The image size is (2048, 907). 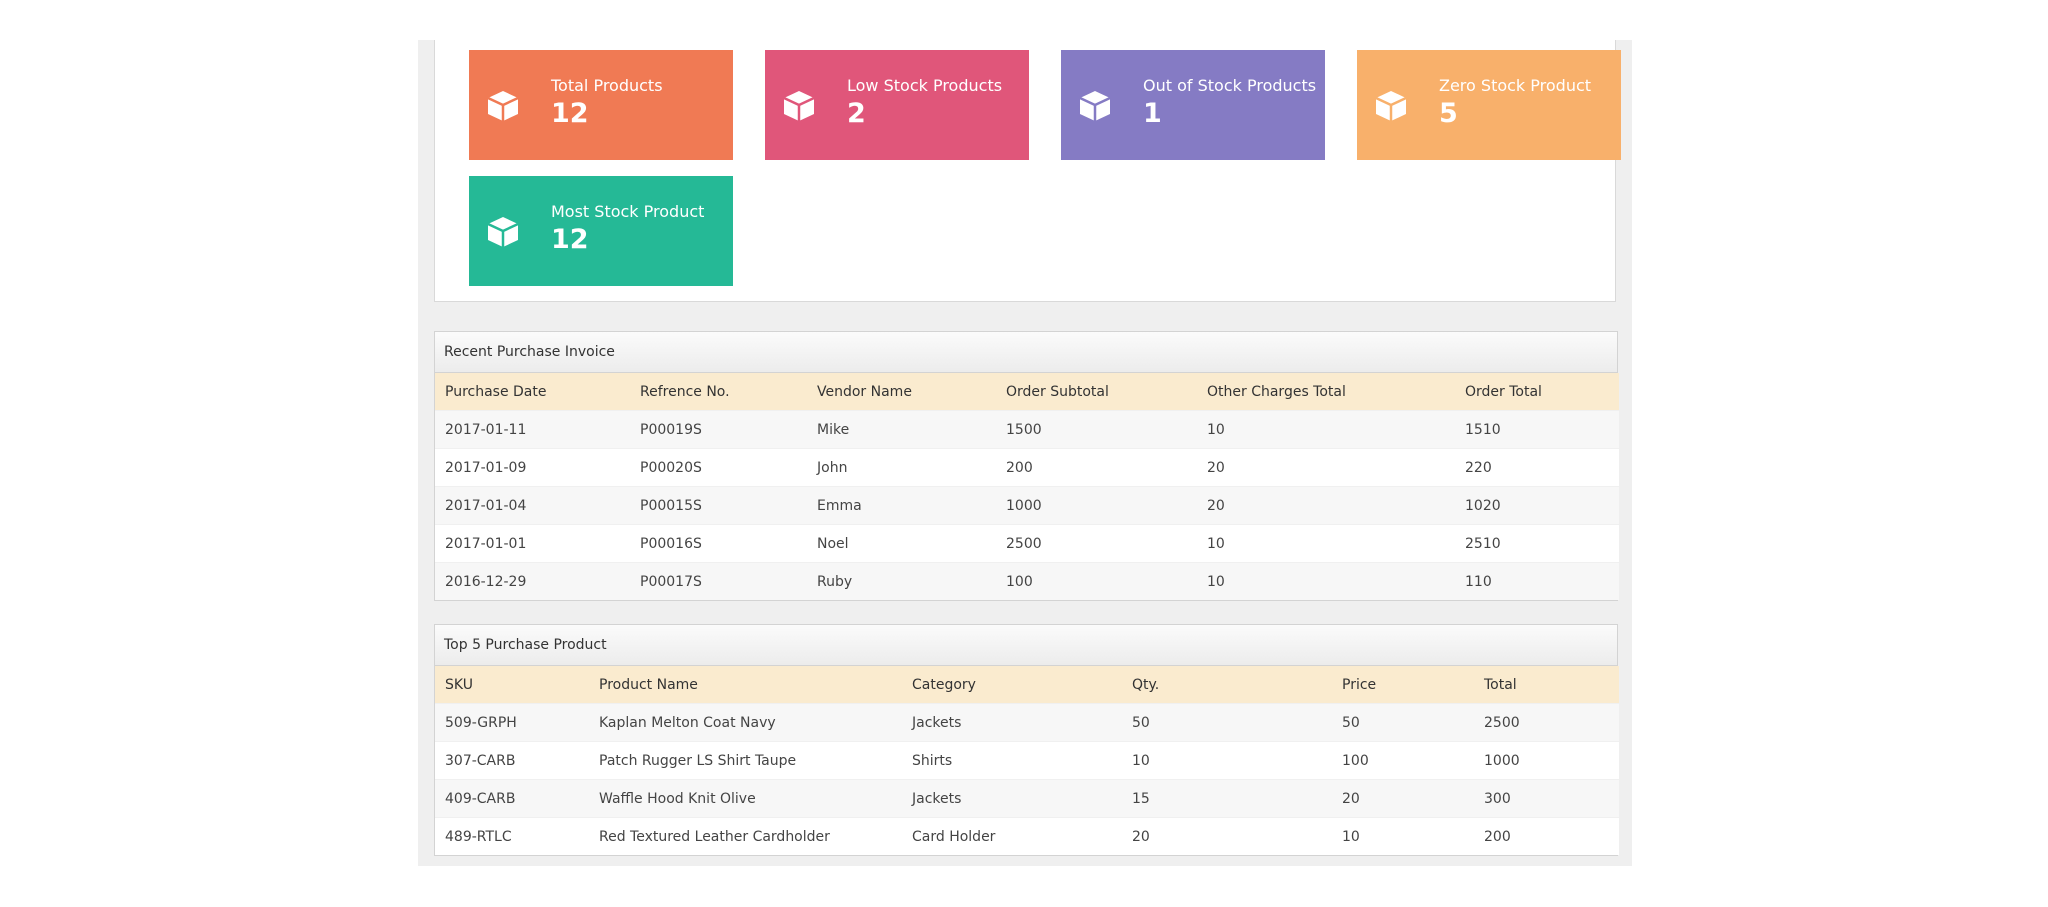 What do you see at coordinates (901, 505) in the screenshot?
I see `table-cell: Emma` at bounding box center [901, 505].